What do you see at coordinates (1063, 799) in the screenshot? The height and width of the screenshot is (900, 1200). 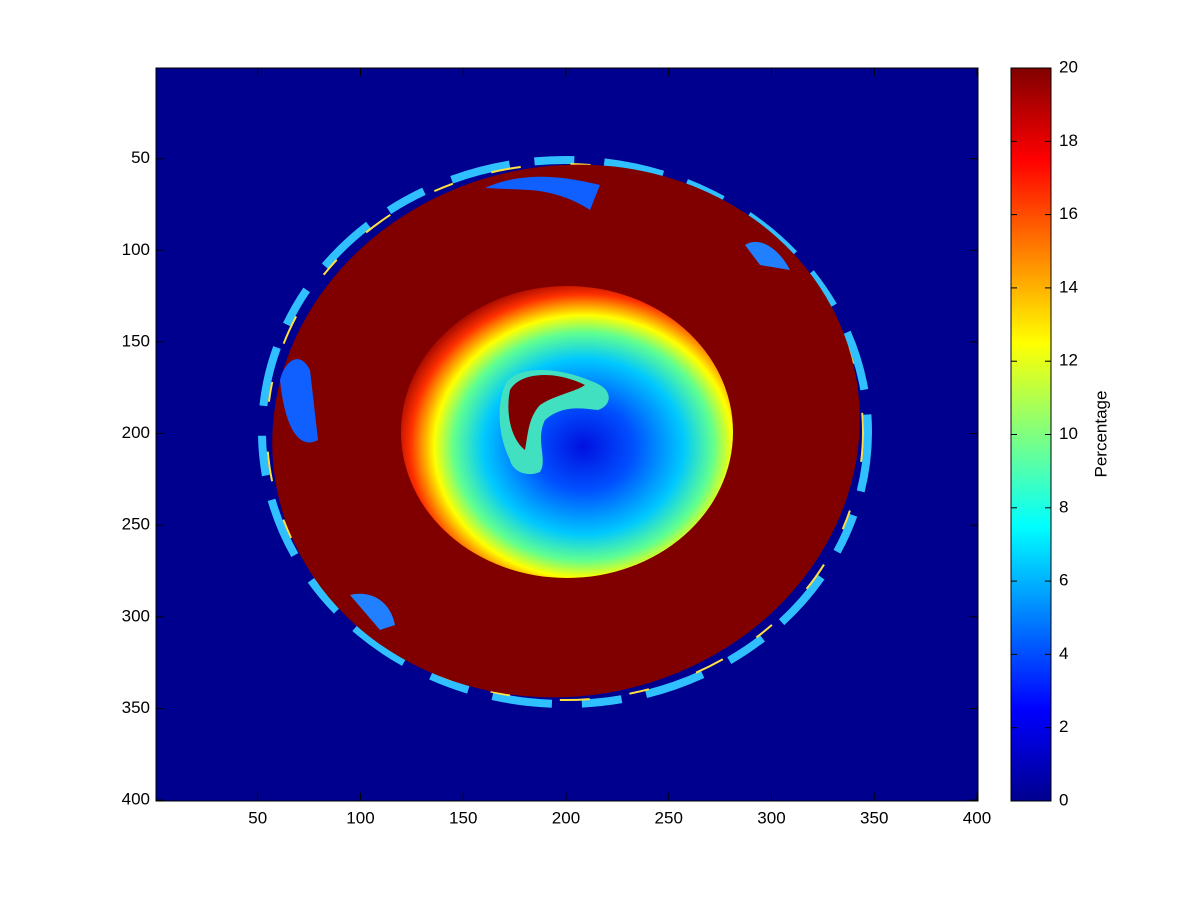 I see `colorbar-tick-label: 0` at bounding box center [1063, 799].